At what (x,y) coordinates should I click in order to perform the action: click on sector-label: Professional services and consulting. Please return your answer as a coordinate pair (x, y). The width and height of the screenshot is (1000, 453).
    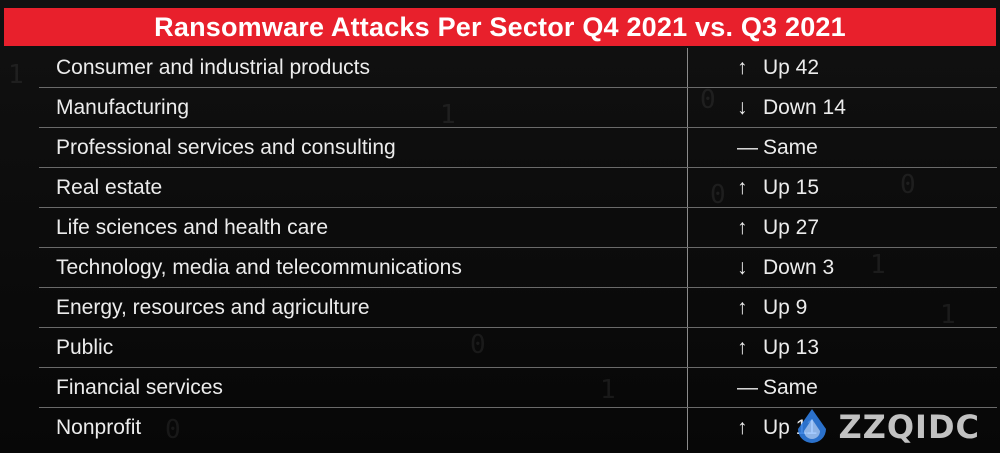
    Looking at the image, I should click on (226, 147).